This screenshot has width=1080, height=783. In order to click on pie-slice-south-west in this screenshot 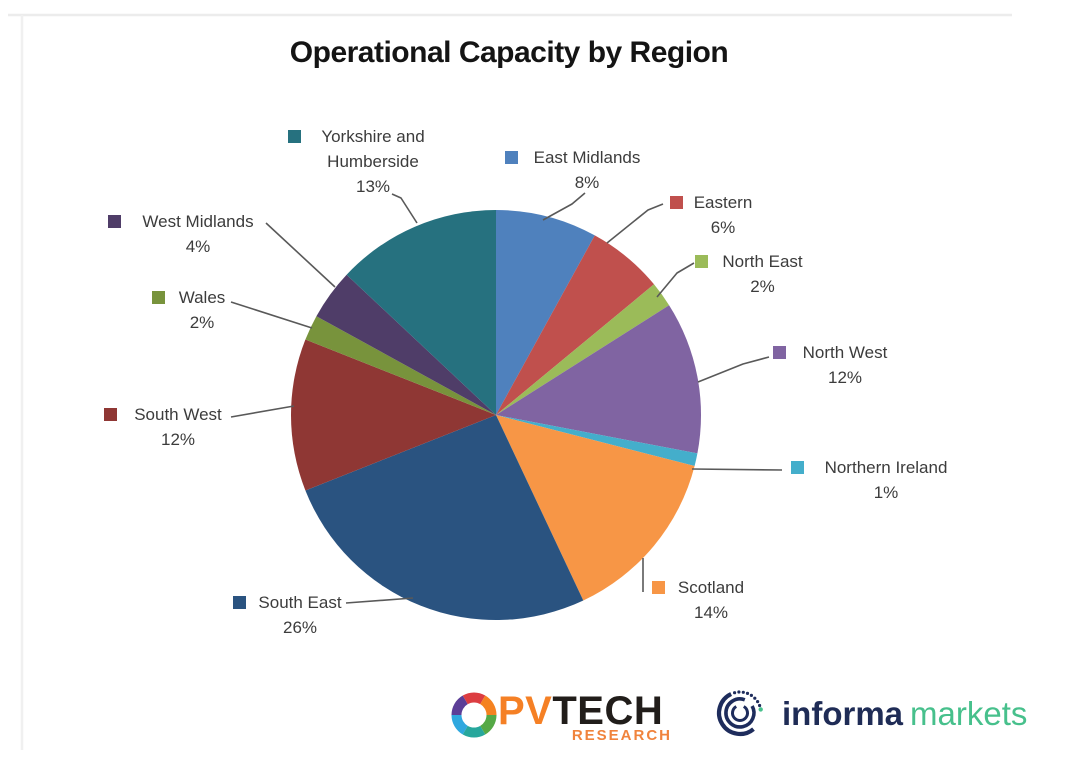, I will do `click(393, 415)`.